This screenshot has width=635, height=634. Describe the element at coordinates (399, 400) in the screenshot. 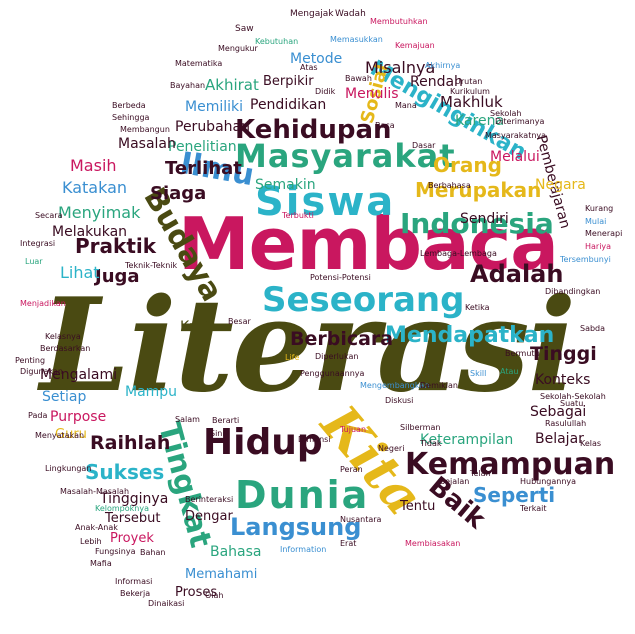

I see `word-diskusi: Diskusi` at that location.